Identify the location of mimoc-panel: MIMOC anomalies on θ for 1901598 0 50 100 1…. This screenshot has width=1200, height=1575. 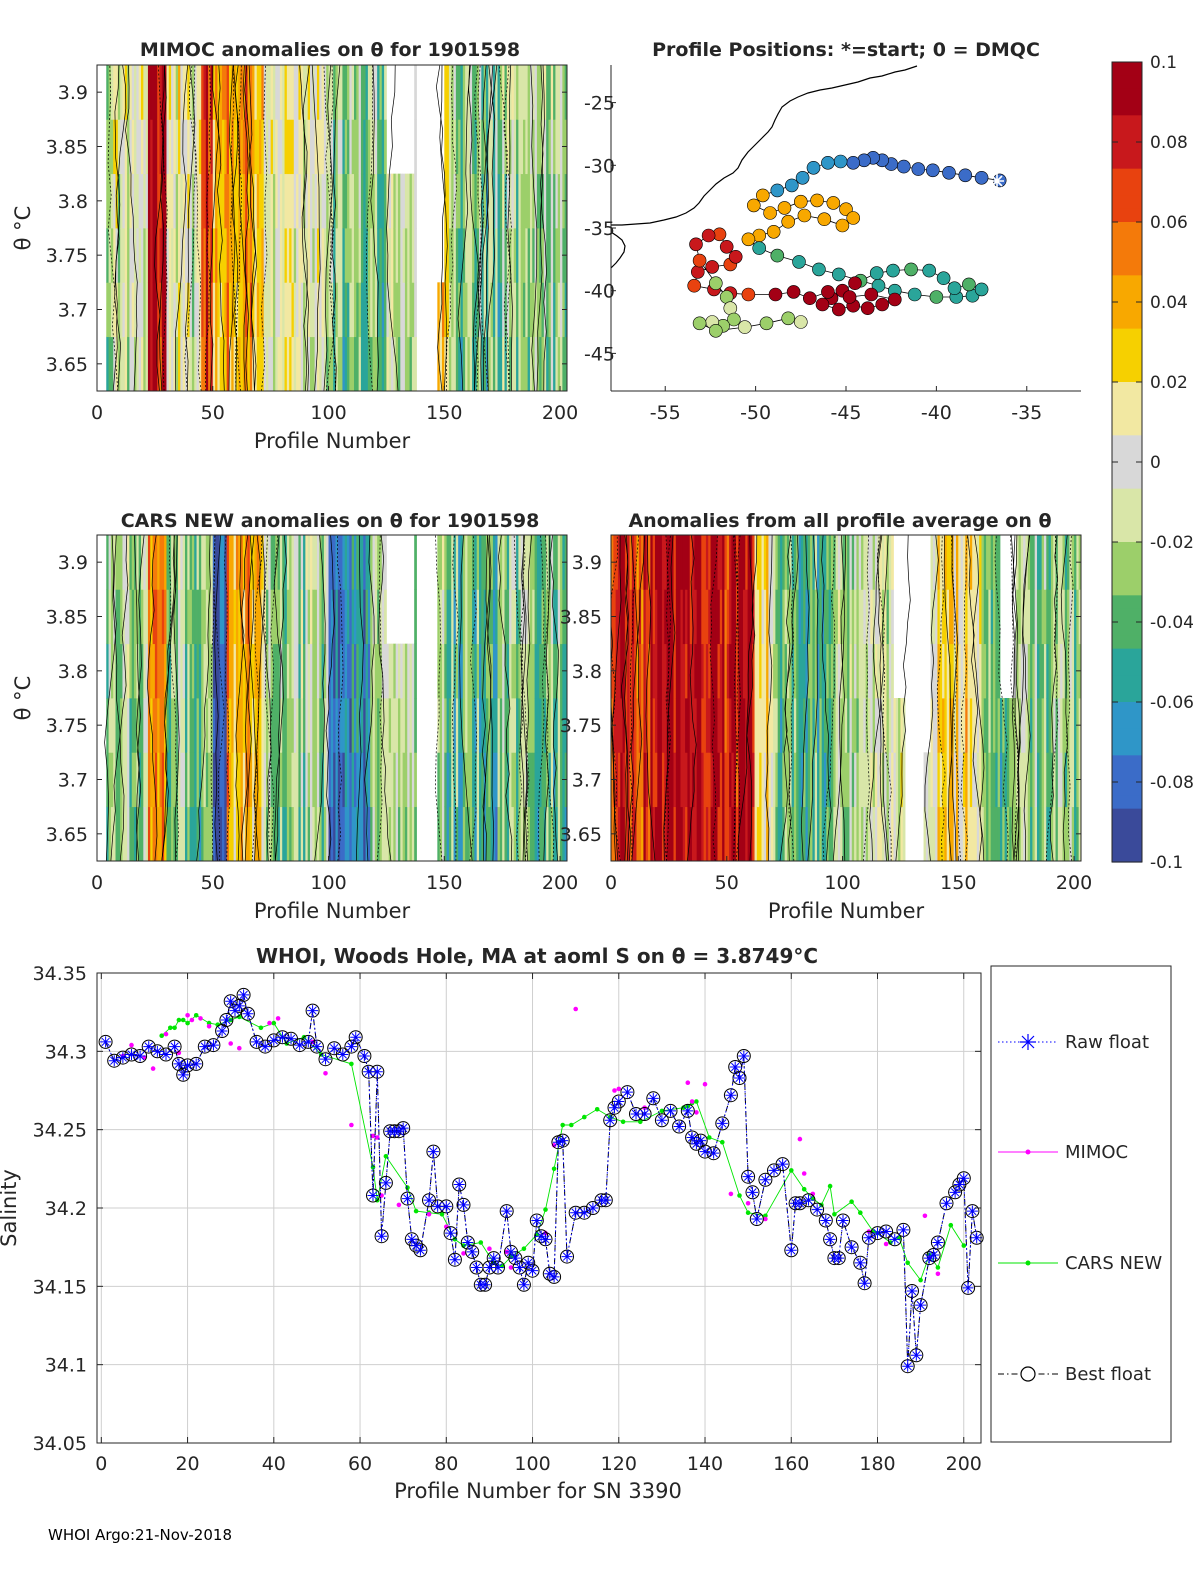
(294, 246).